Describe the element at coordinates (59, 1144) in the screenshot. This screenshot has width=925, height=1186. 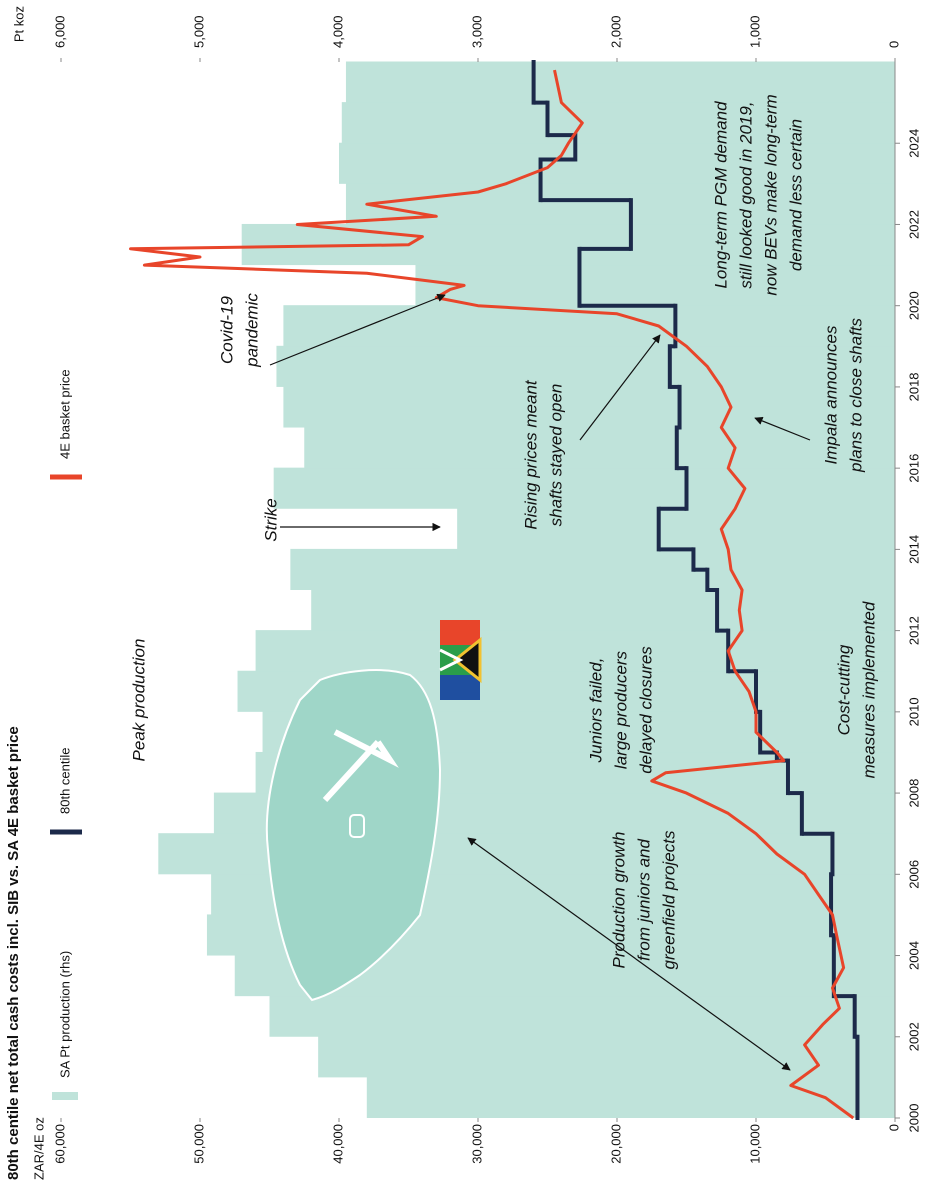
I see `y-tick-label: 60,000` at that location.